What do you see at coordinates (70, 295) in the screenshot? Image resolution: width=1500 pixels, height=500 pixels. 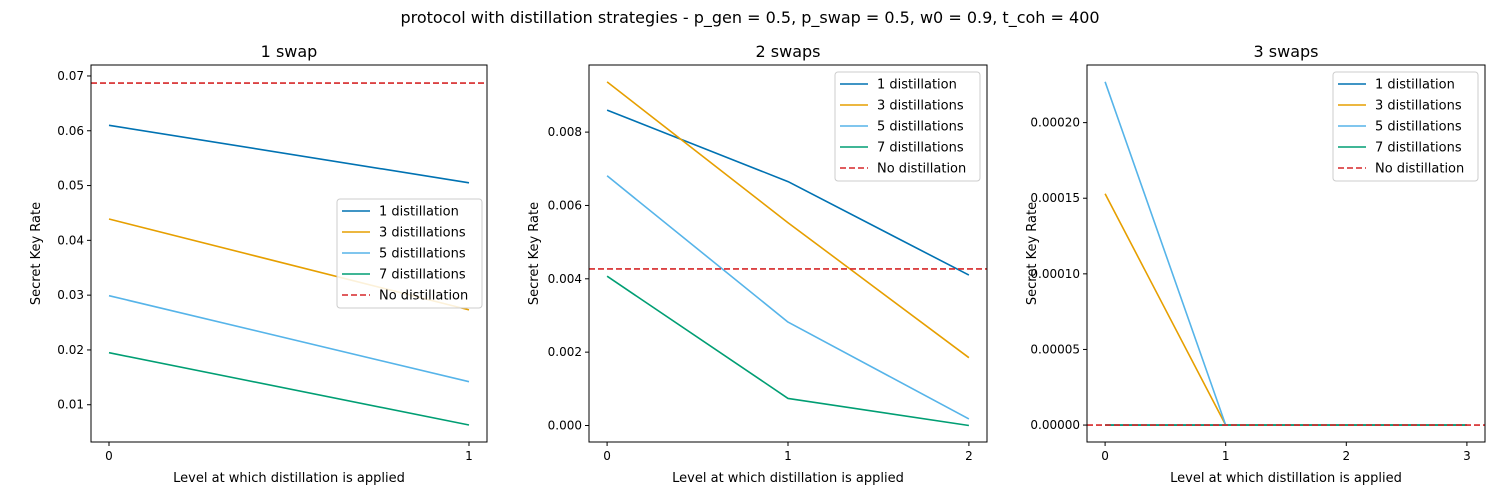 I see `y-tick-label: 0.03` at bounding box center [70, 295].